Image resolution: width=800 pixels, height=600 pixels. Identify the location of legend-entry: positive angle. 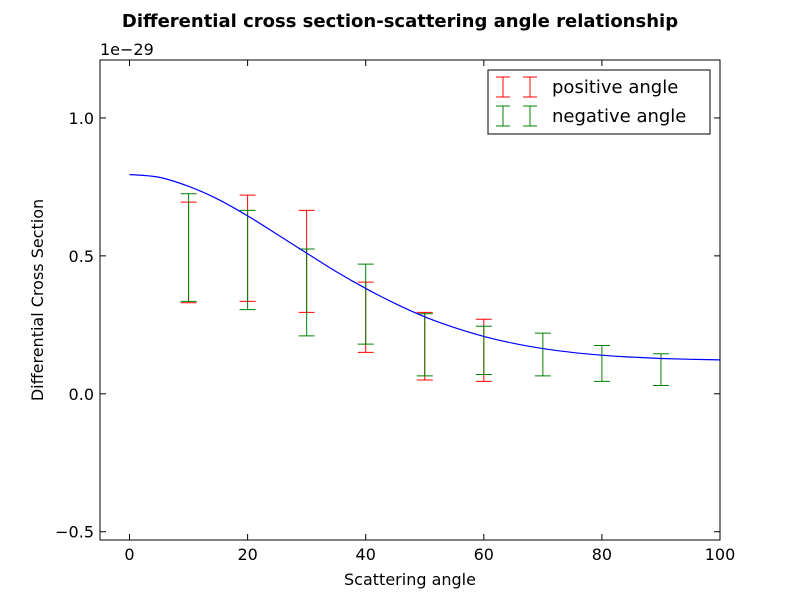
(587, 87).